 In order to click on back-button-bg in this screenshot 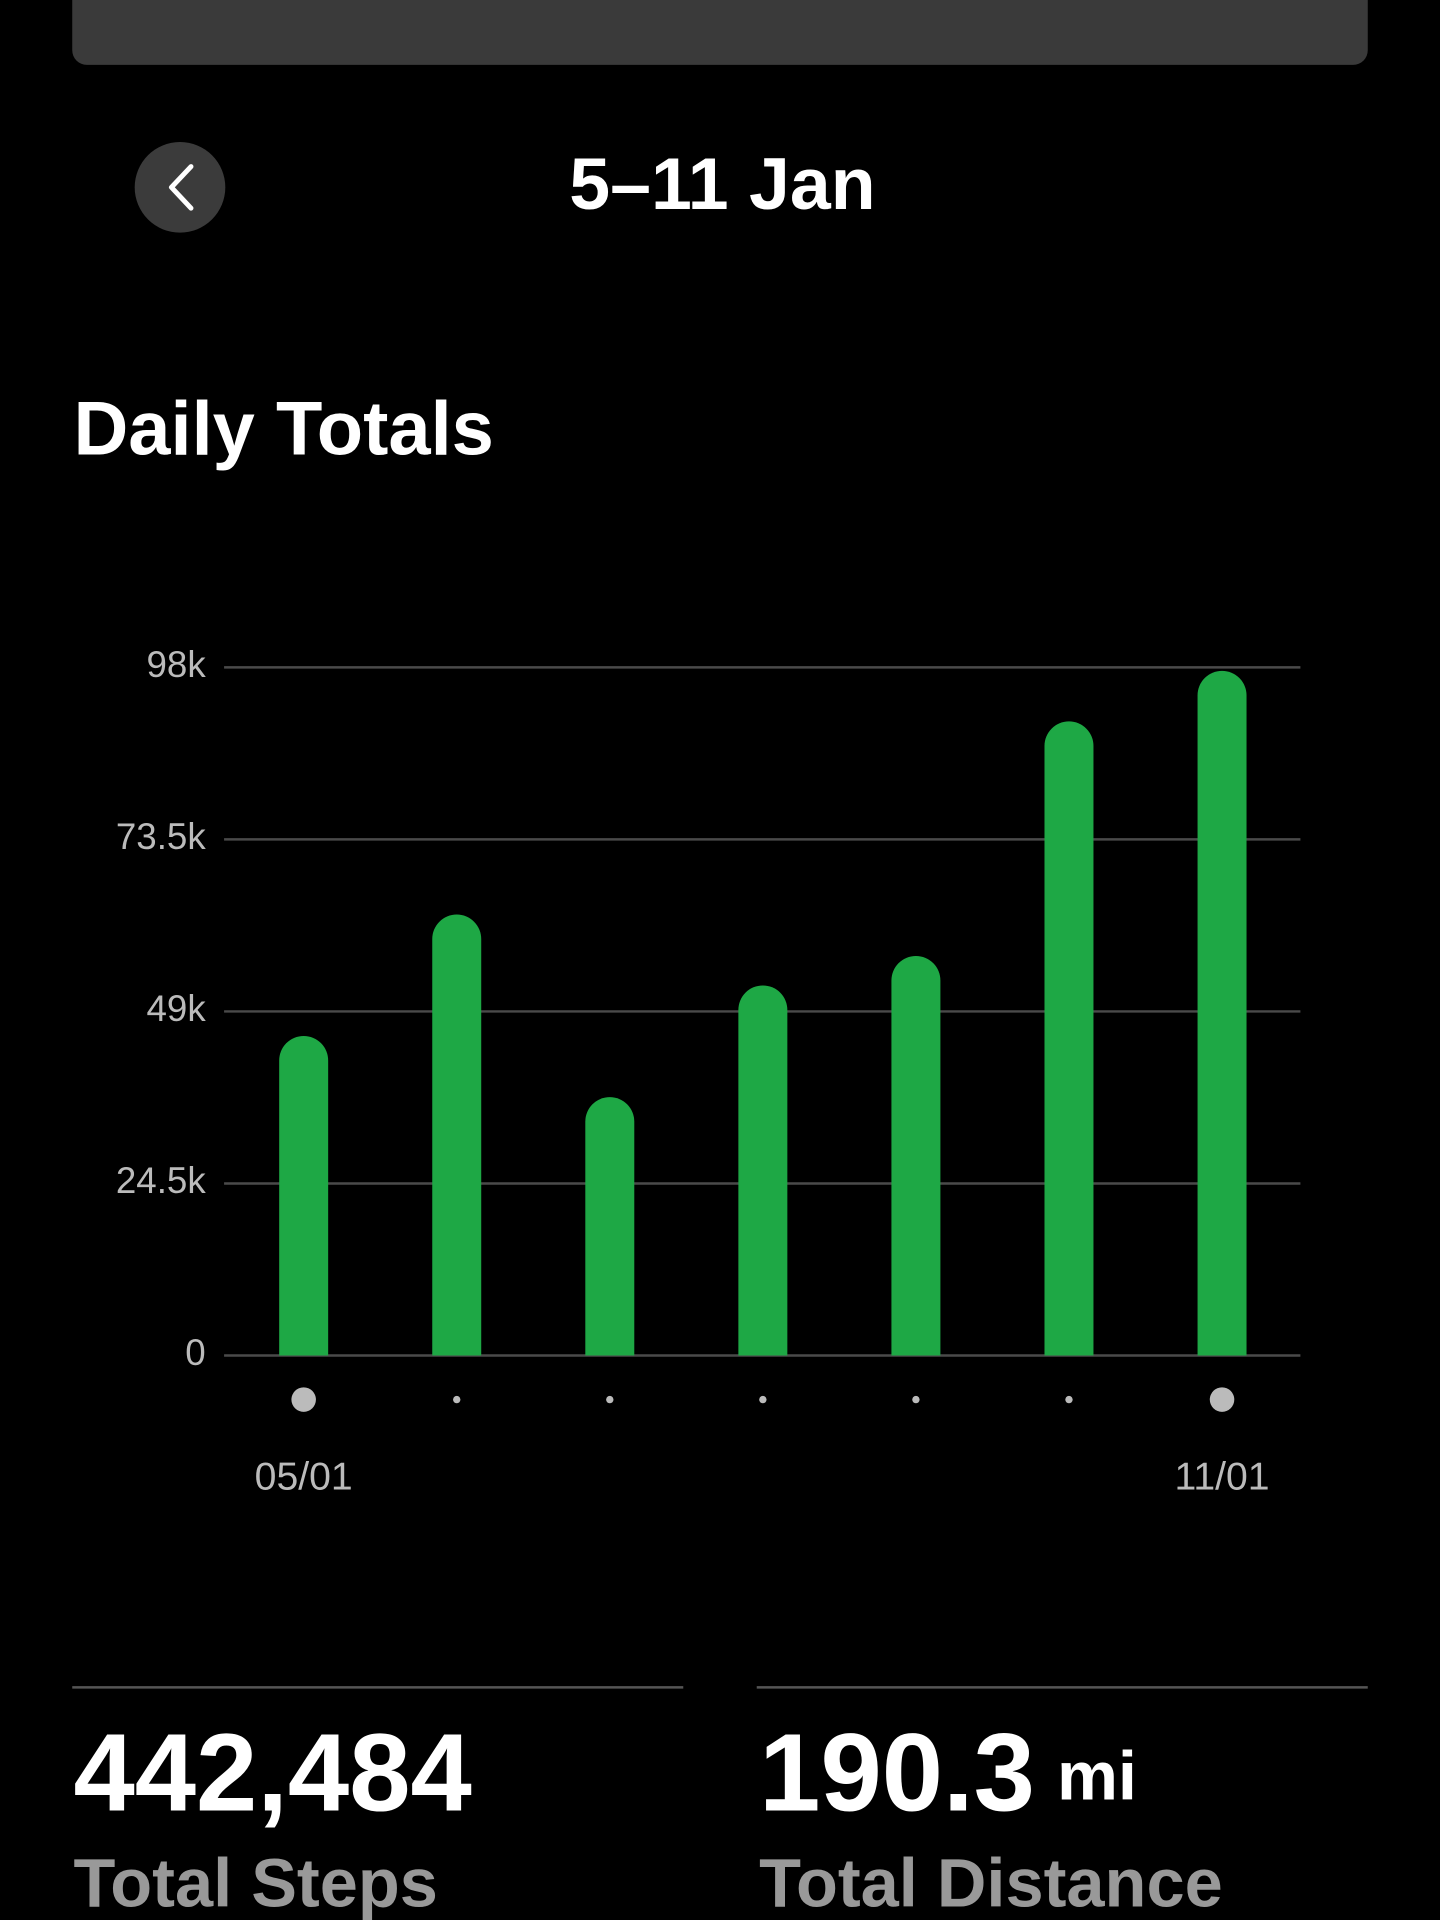, I will do `click(180, 187)`.